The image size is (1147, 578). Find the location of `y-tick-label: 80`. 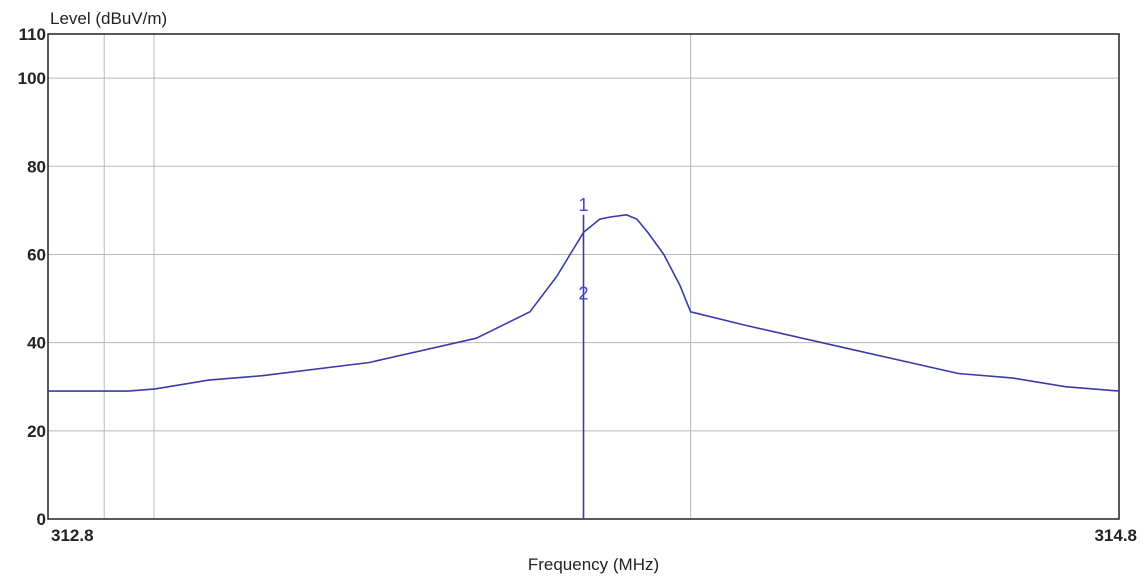

y-tick-label: 80 is located at coordinates (36, 166).